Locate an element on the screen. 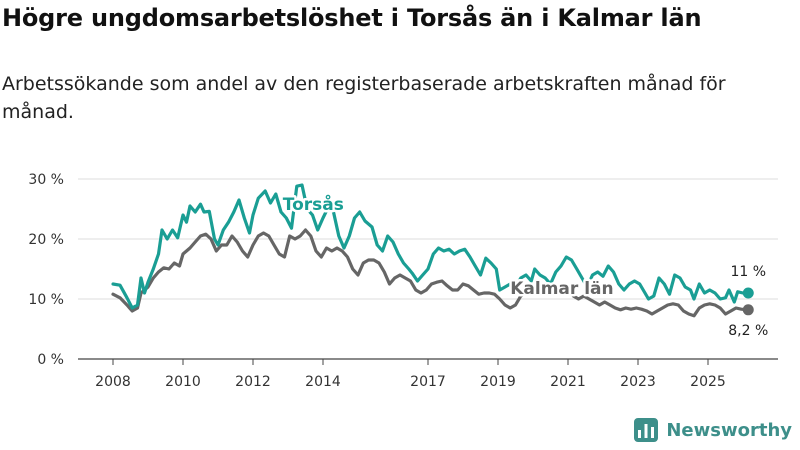 The image size is (800, 450). x-tick-label: 2025 is located at coordinates (708, 382).